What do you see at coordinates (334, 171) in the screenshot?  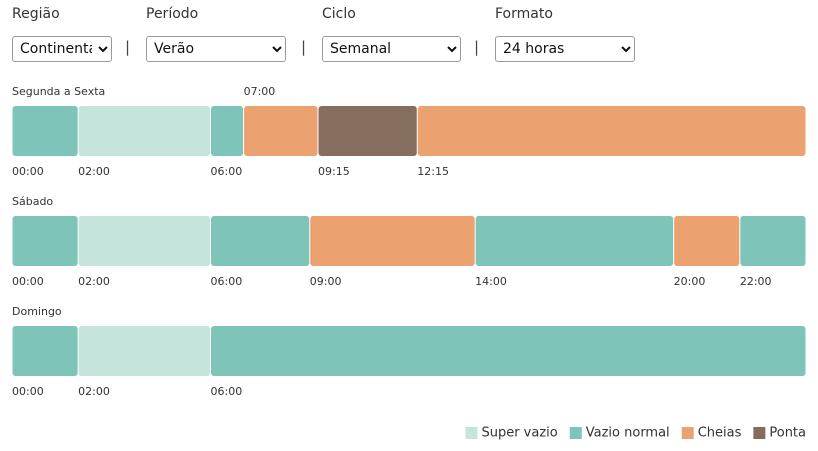 I see `time-label: 09:15` at bounding box center [334, 171].